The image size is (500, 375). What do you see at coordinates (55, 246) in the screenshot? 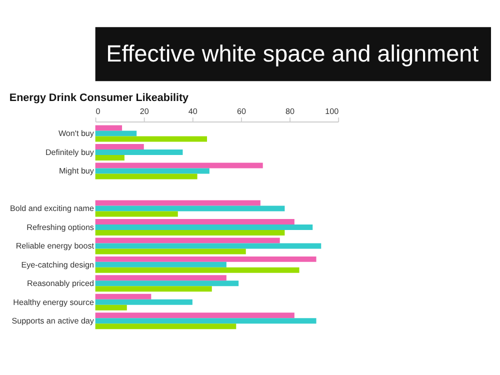
I see `y-tick-label: Reliable energy boost` at bounding box center [55, 246].